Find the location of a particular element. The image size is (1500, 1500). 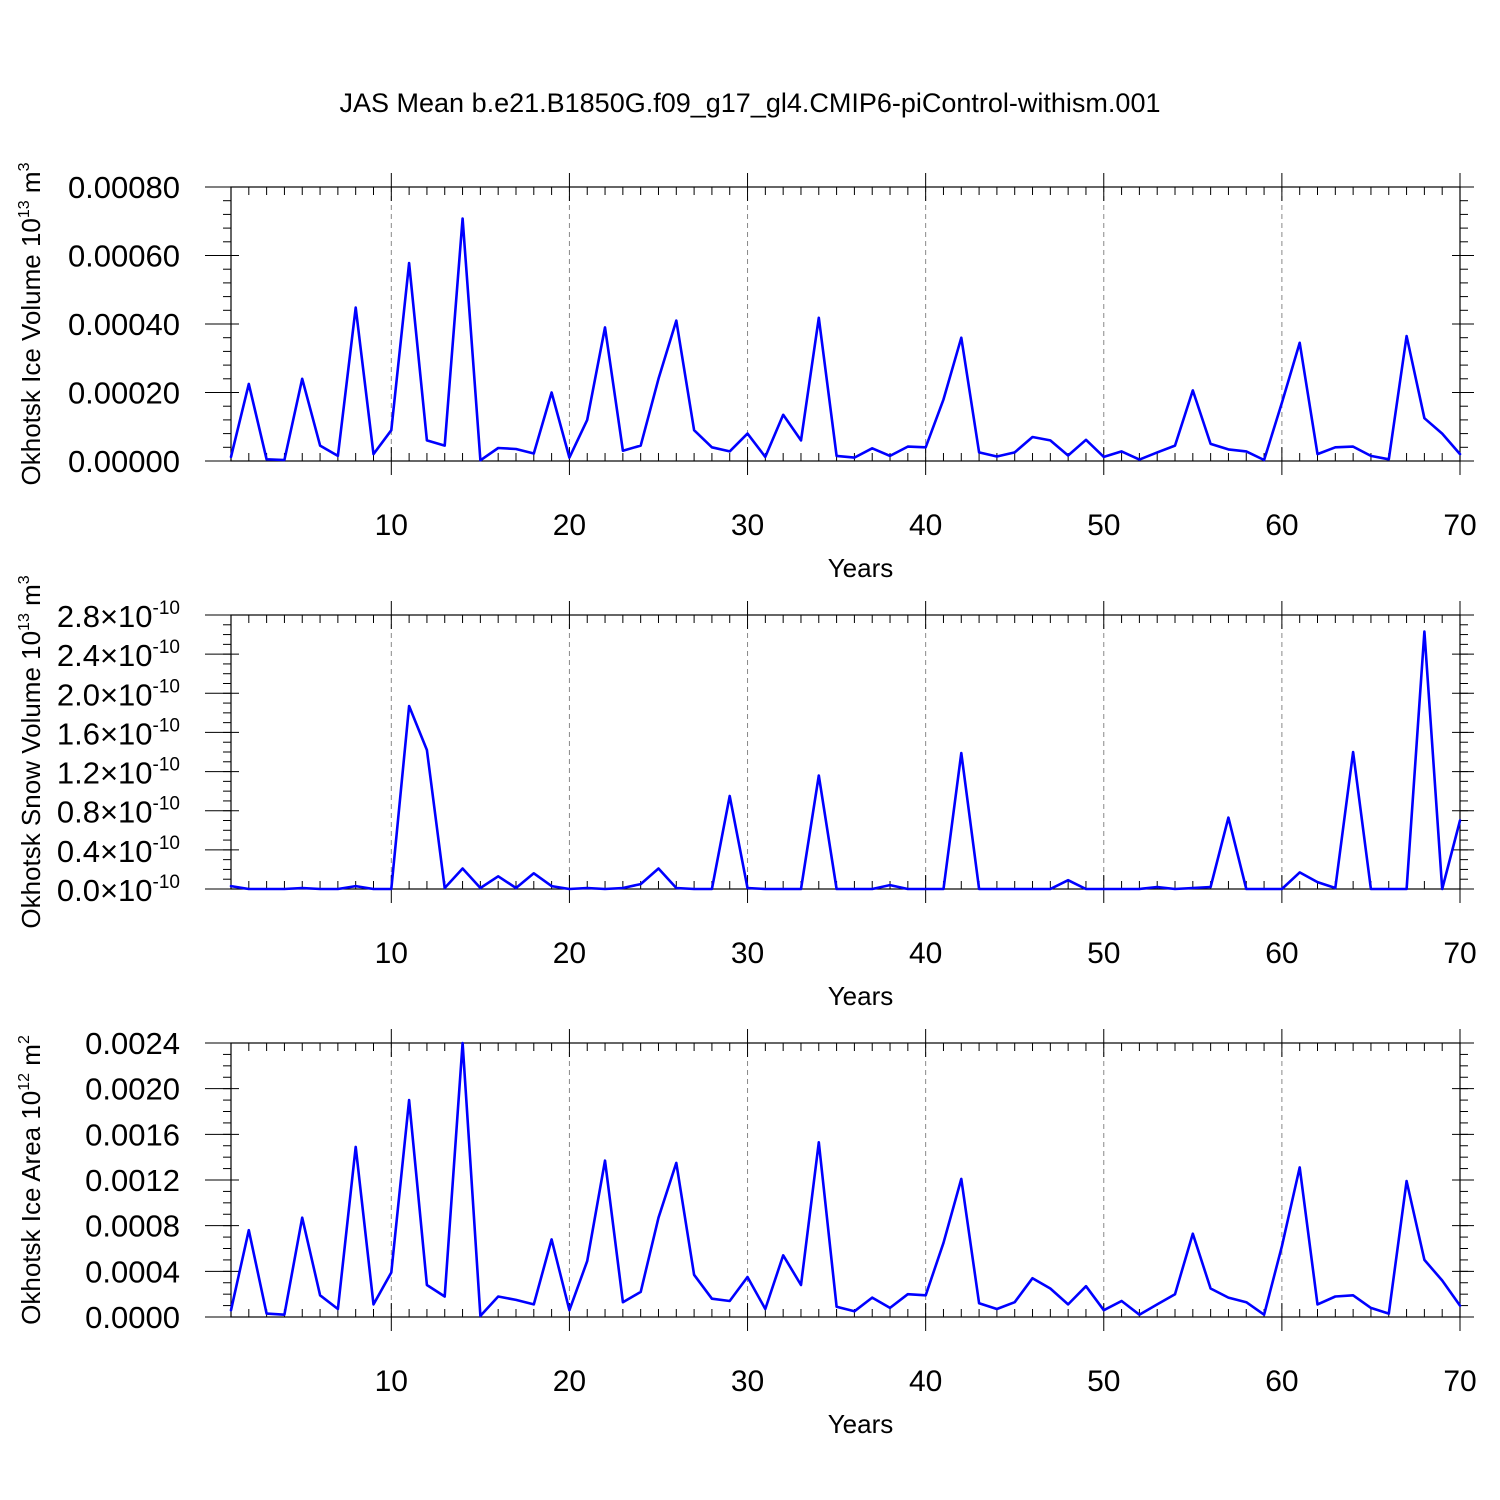

y-axis-label: Okhotsk Ice Area 1012 m2 is located at coordinates (31, 1180).